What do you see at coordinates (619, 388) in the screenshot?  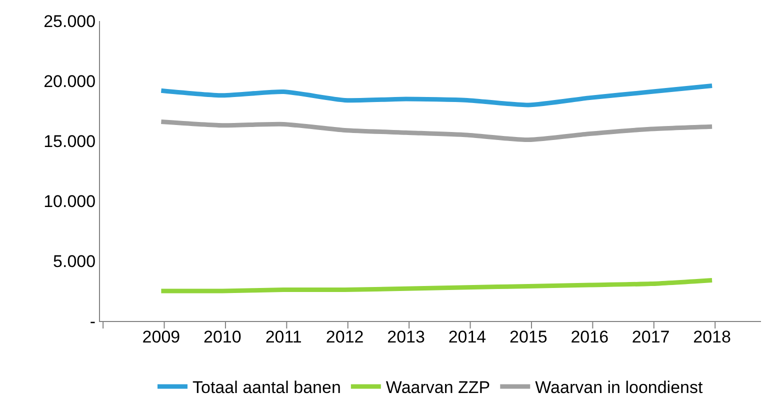 I see `legend-label: Waarvan in loondienst` at bounding box center [619, 388].